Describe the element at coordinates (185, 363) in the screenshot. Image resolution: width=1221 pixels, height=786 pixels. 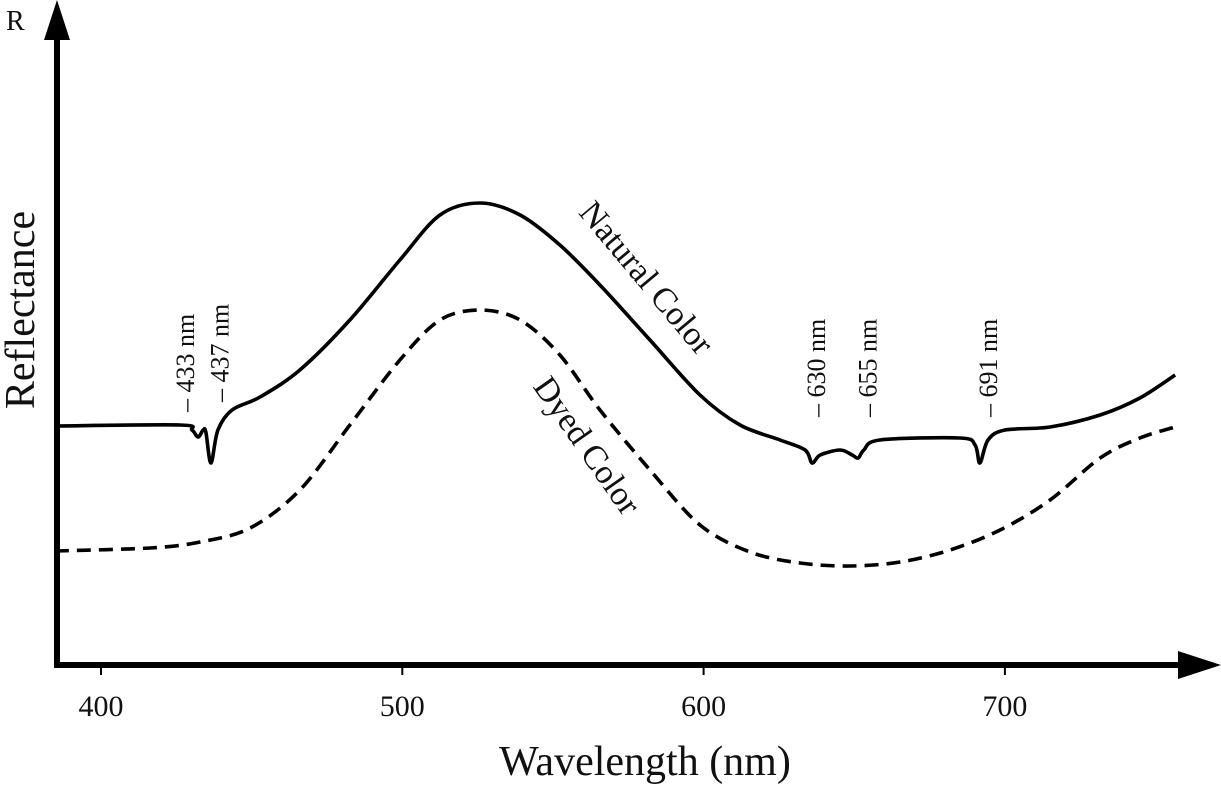
I see `wavelength-annotation: – 433 nm` at that location.